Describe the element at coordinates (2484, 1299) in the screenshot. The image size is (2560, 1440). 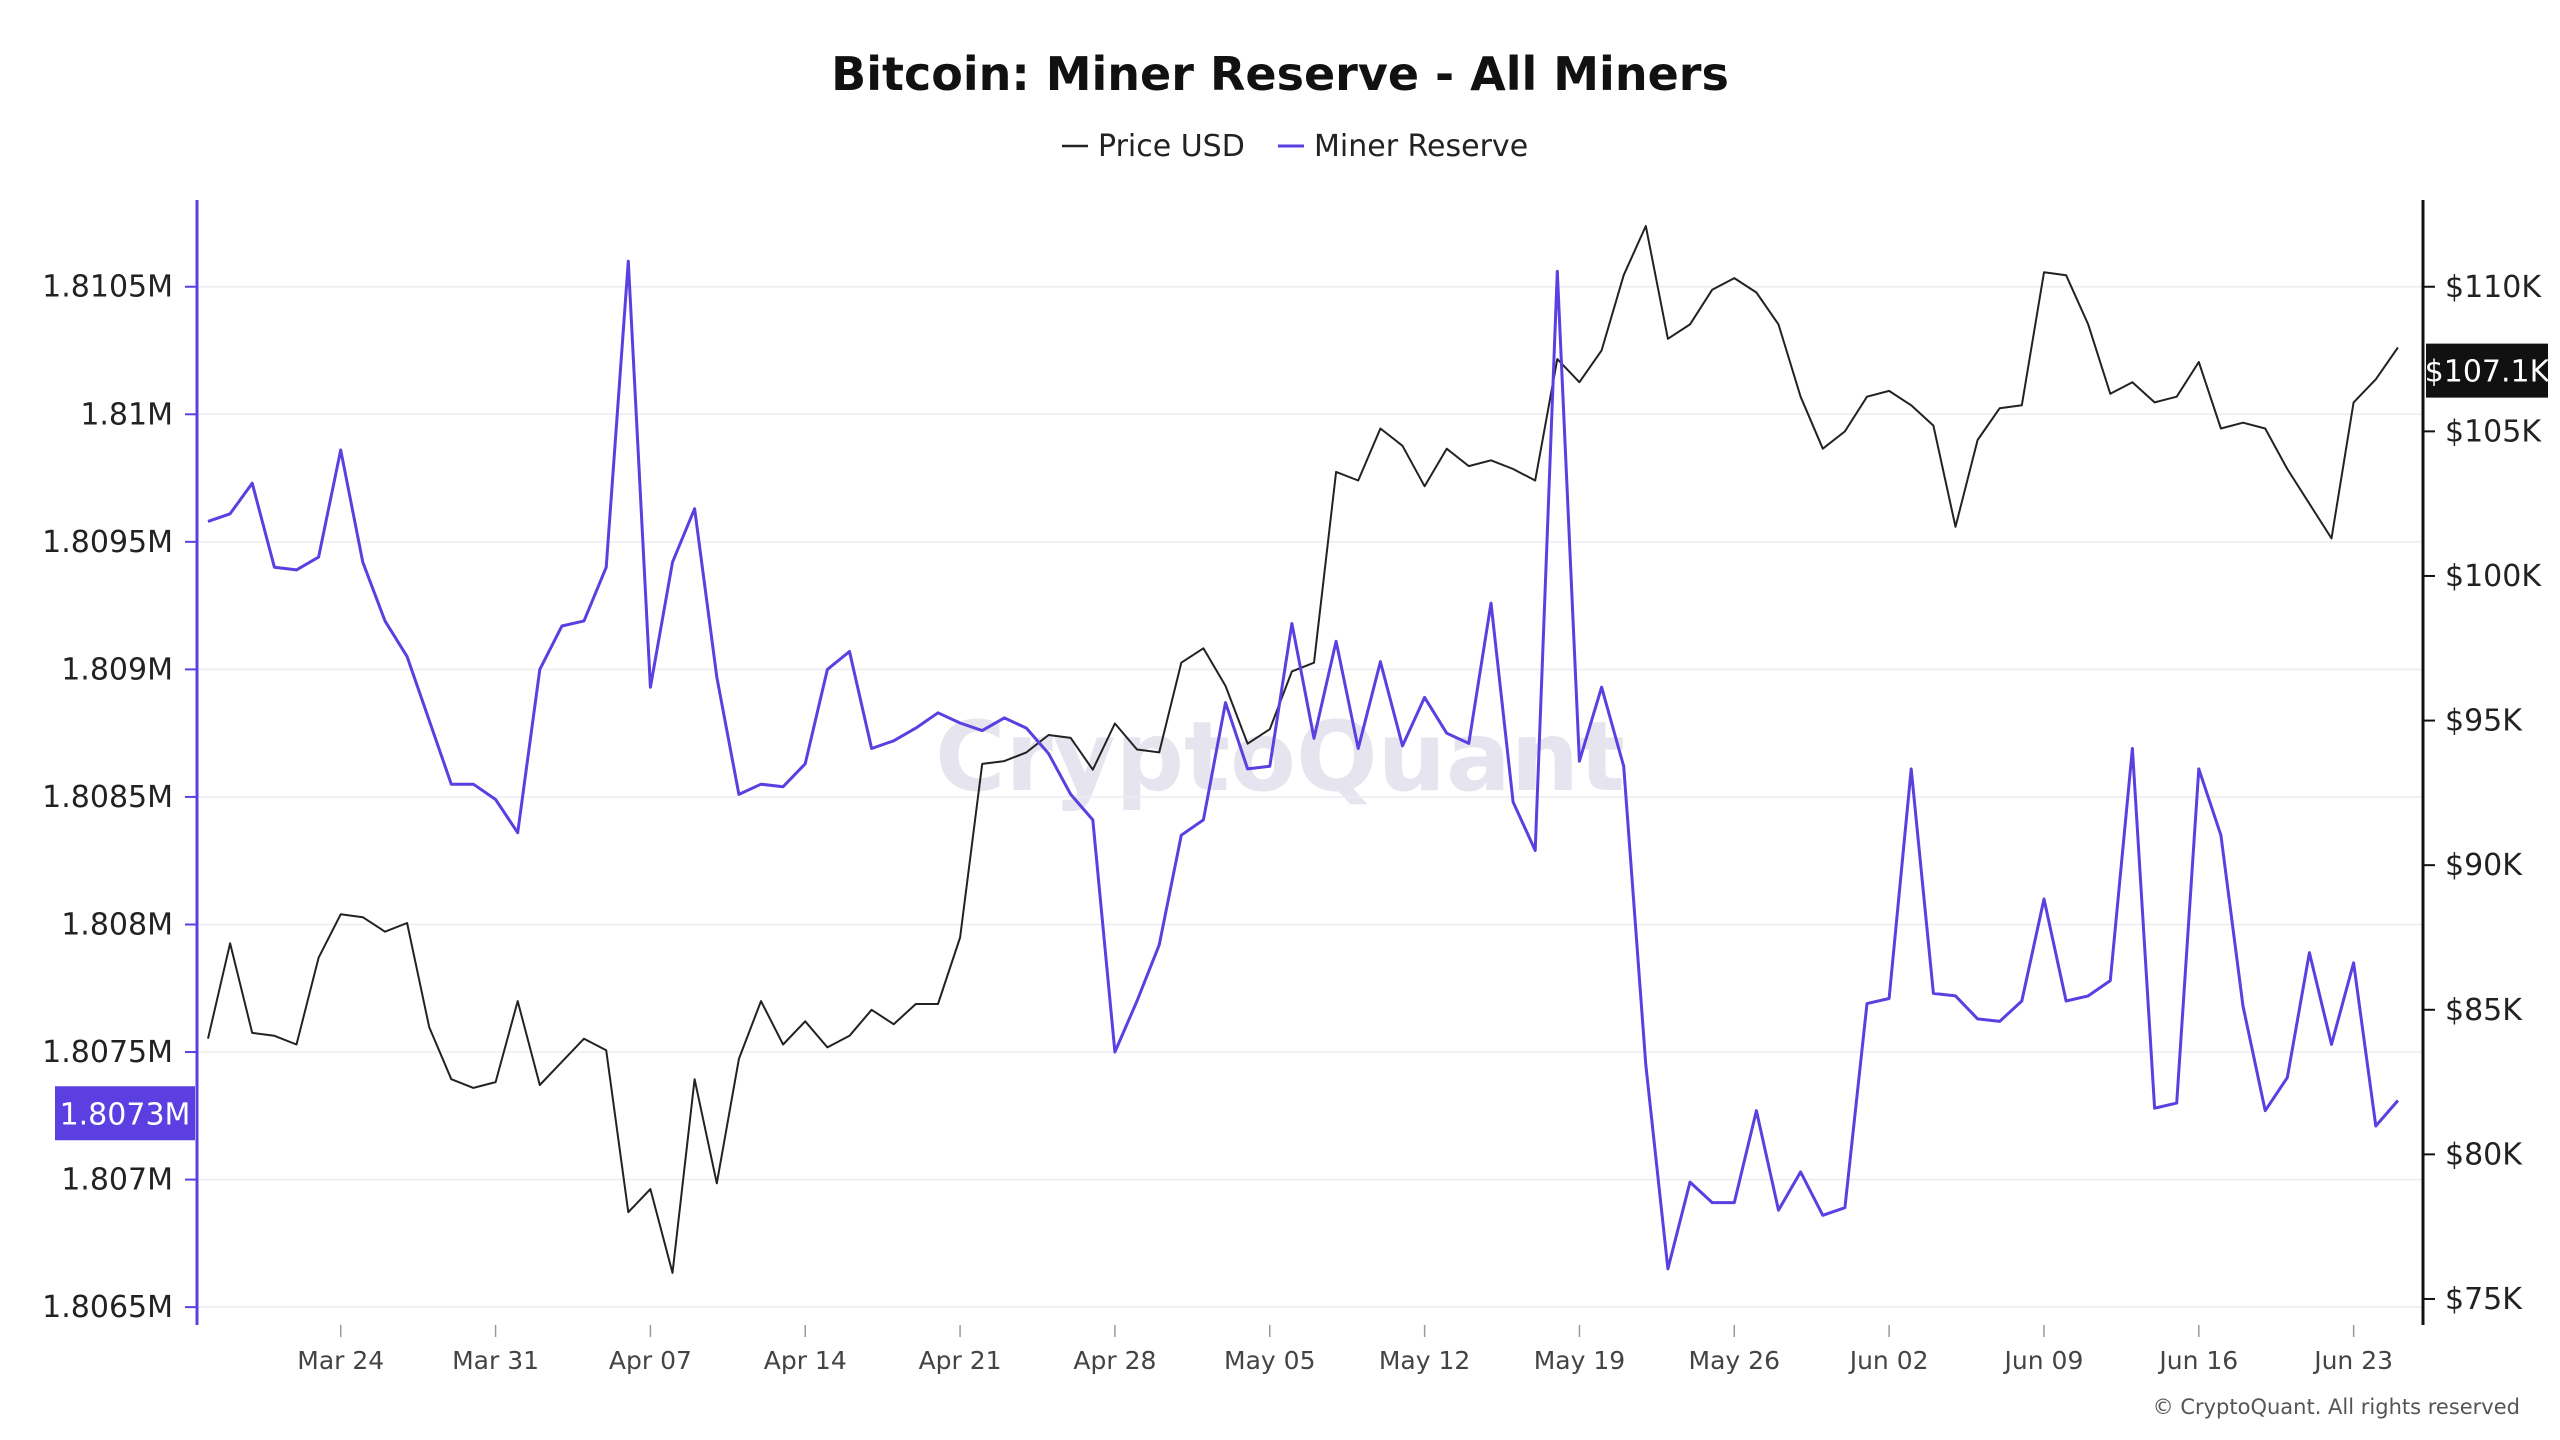
I see `right-tick-label: $75K` at that location.